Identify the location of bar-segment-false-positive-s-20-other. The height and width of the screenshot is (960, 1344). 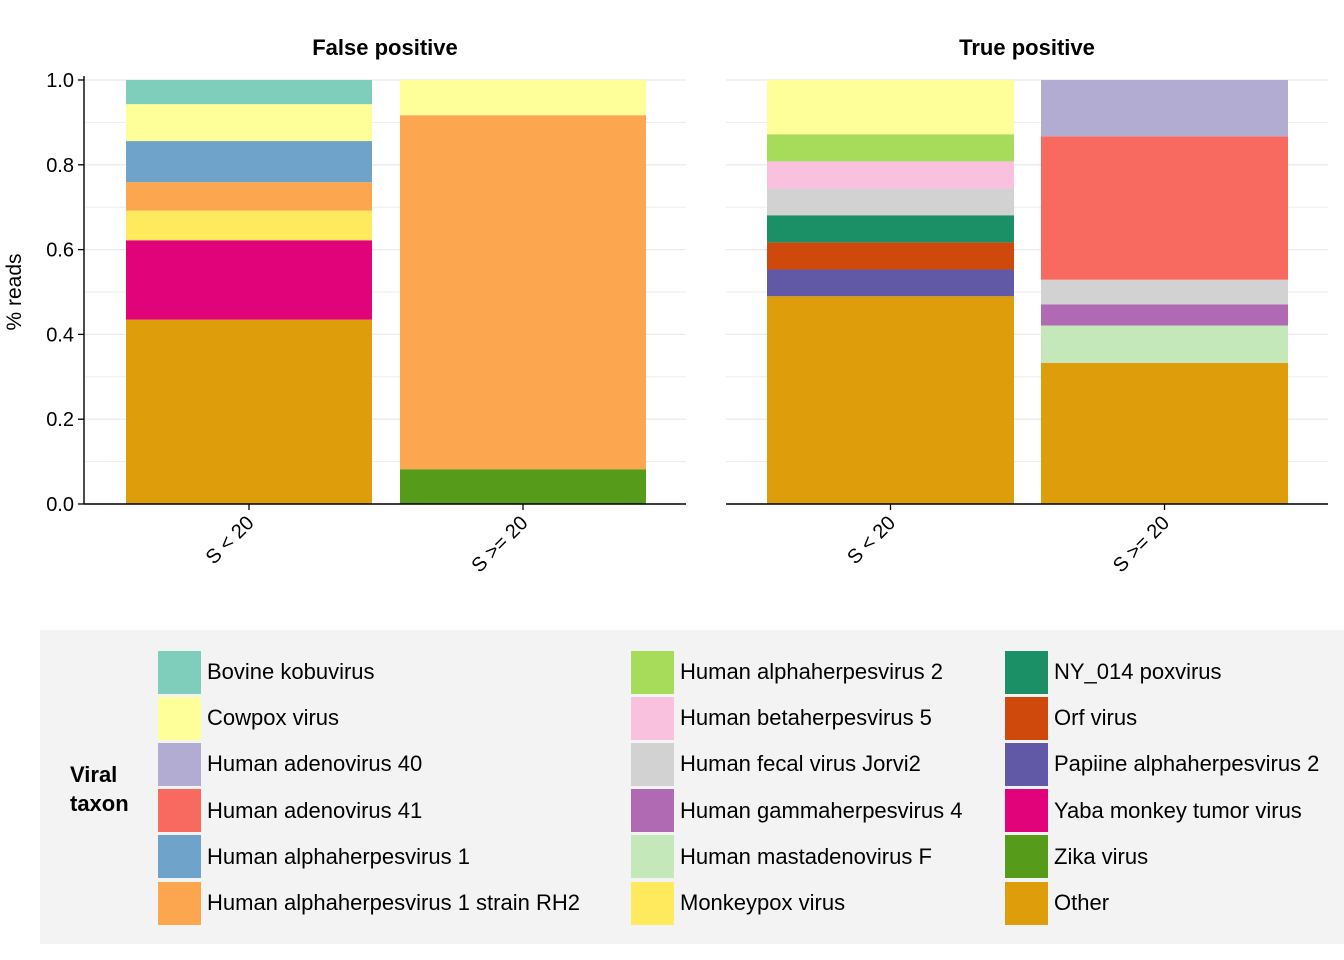
(249, 411).